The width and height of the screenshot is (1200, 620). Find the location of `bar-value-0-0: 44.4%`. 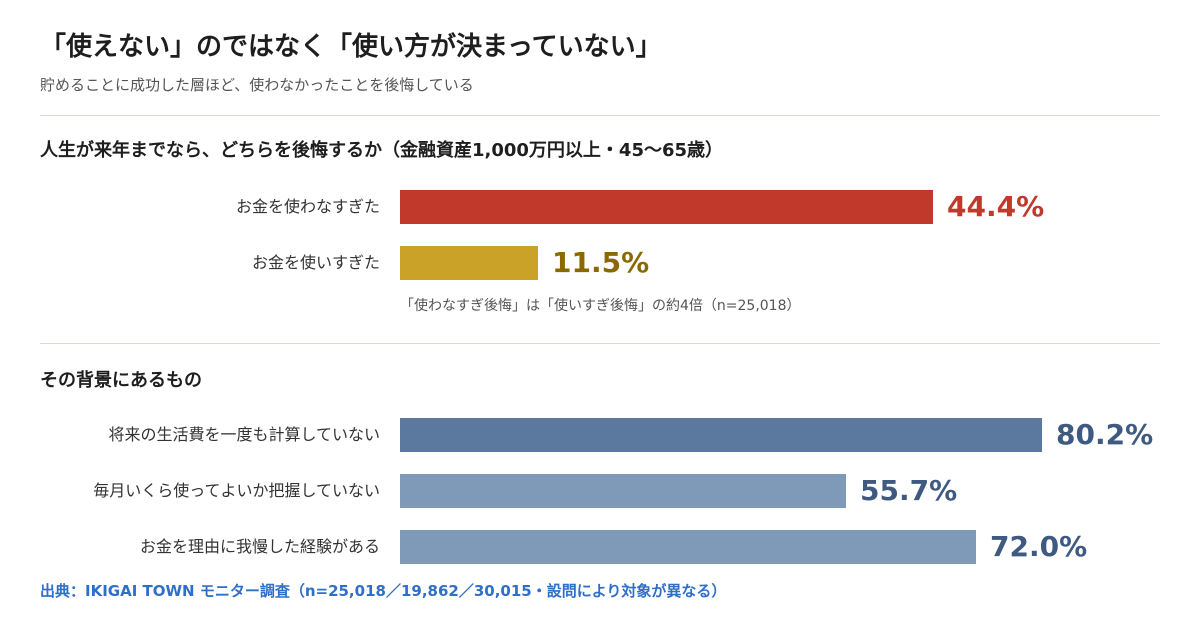

bar-value-0-0: 44.4% is located at coordinates (996, 206).